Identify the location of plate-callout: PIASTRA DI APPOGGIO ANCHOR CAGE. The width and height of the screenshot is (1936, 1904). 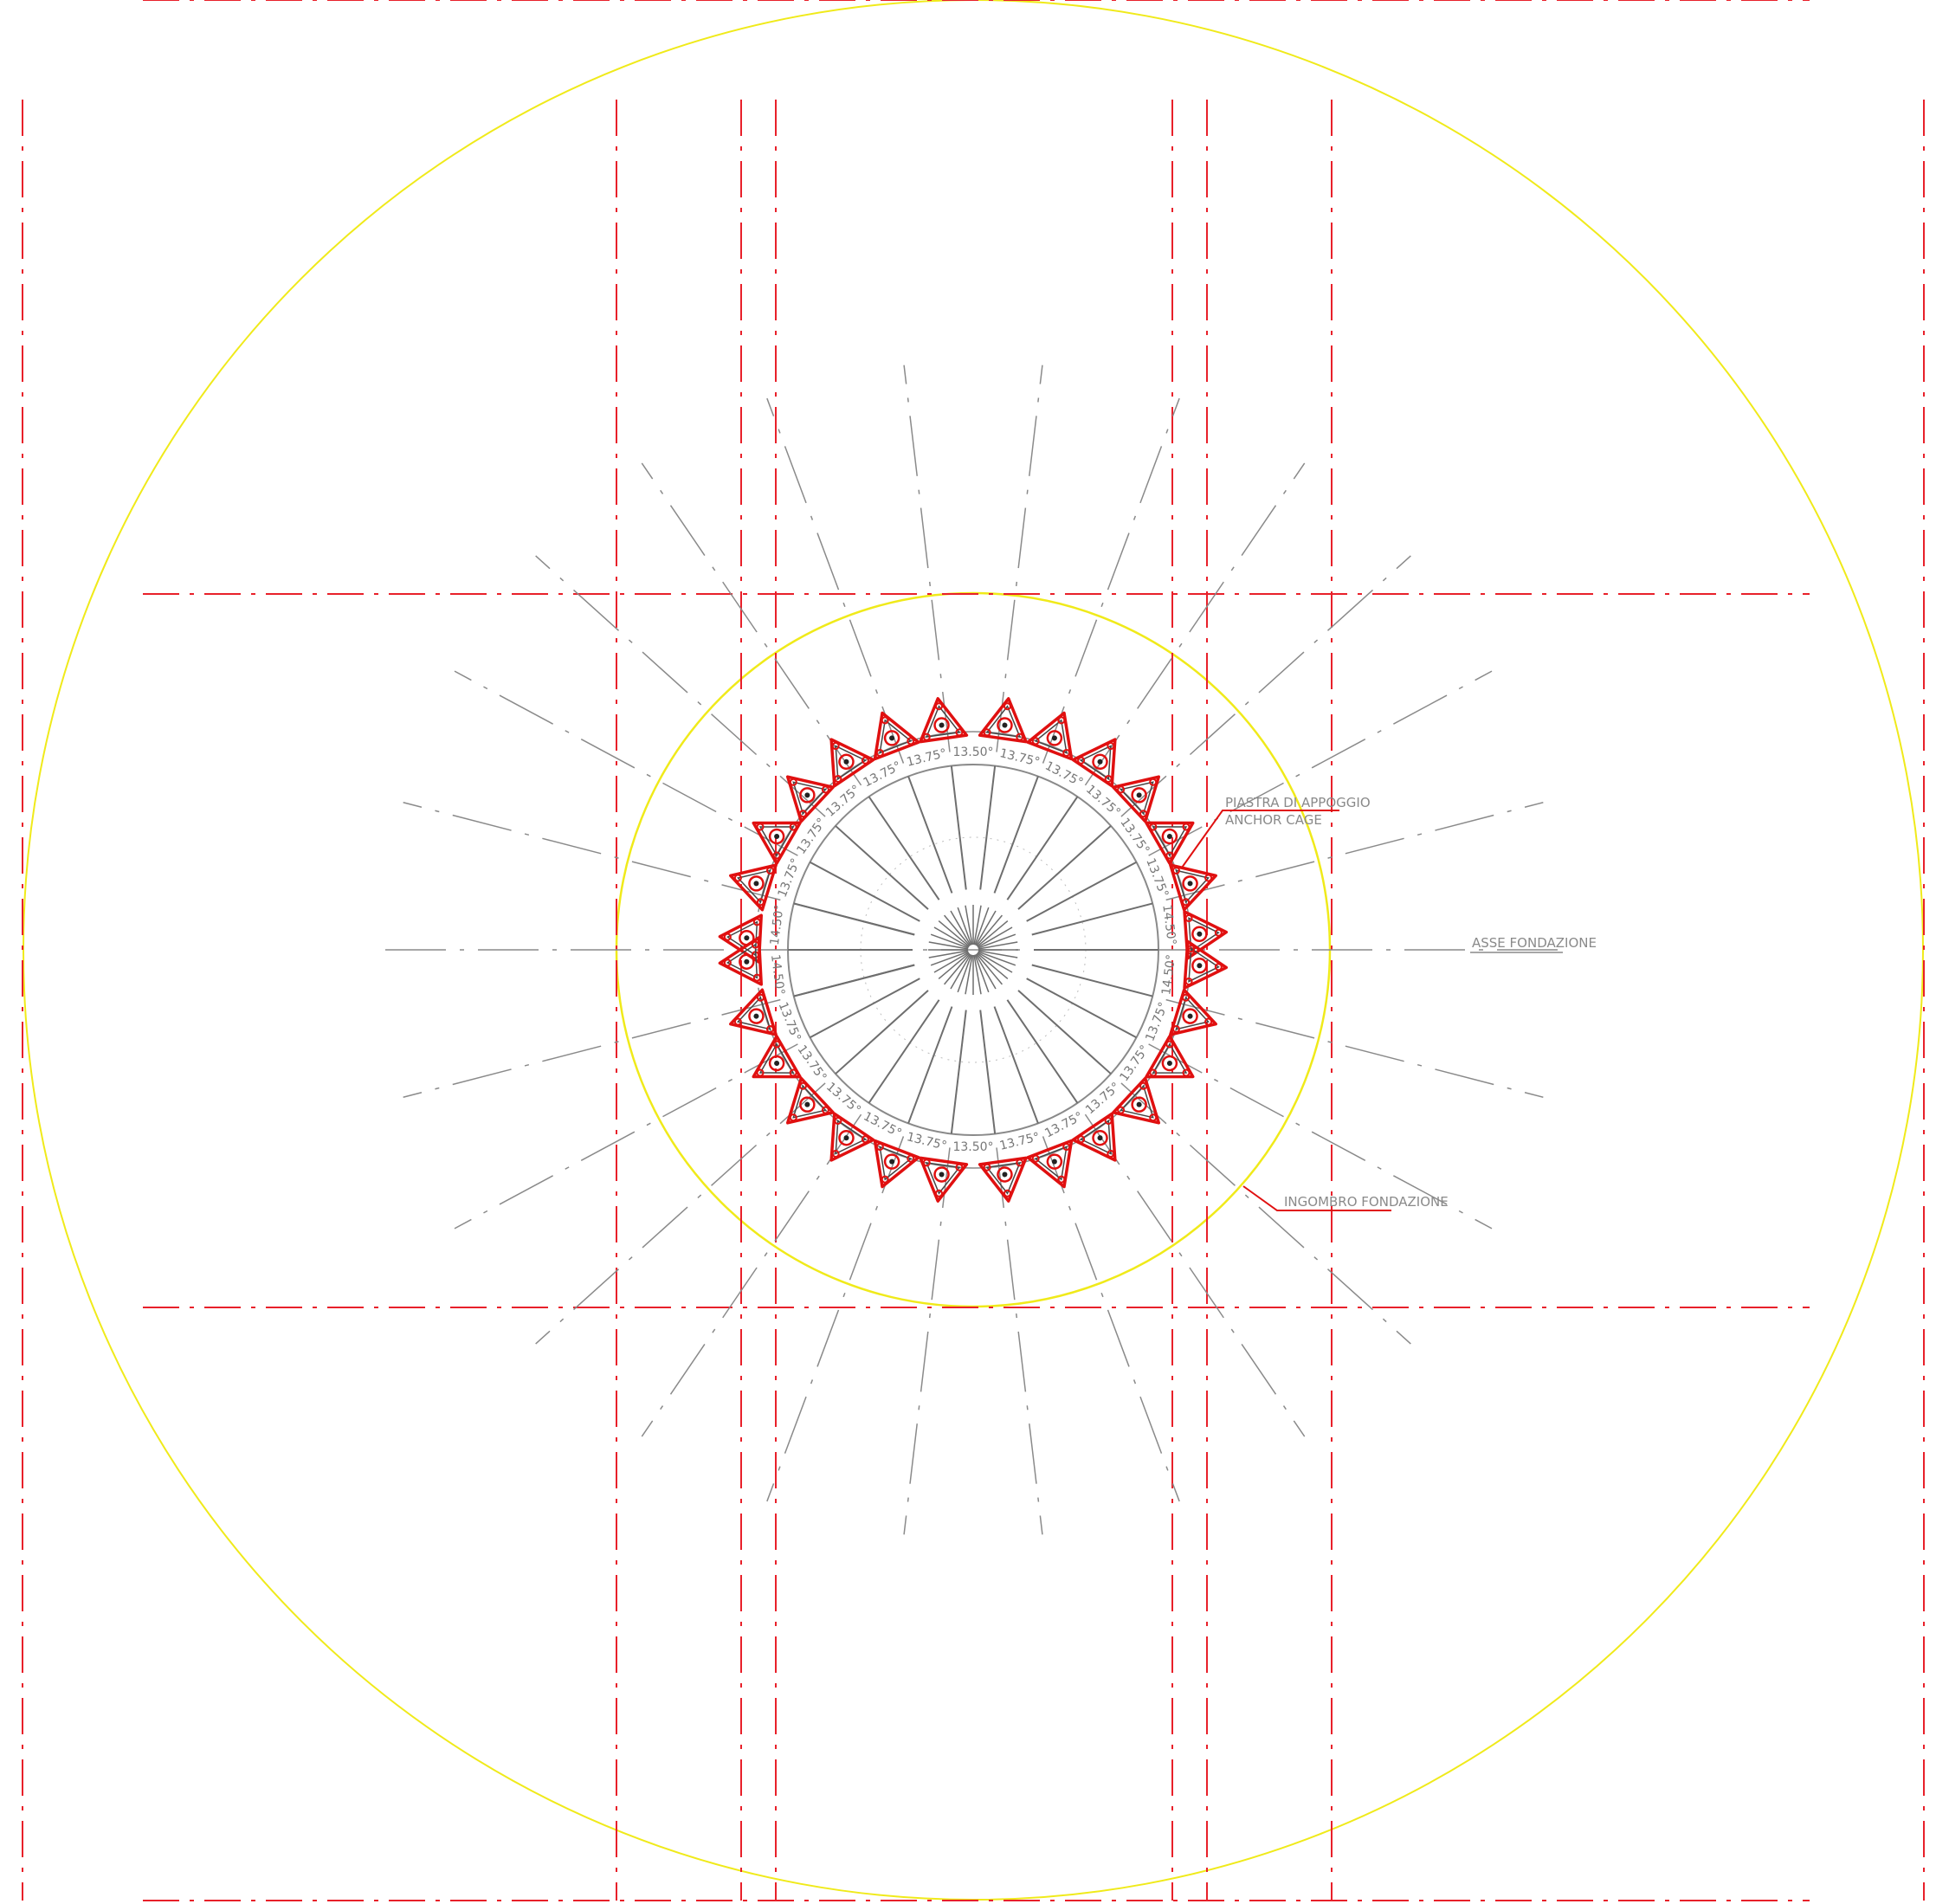
(1276, 831).